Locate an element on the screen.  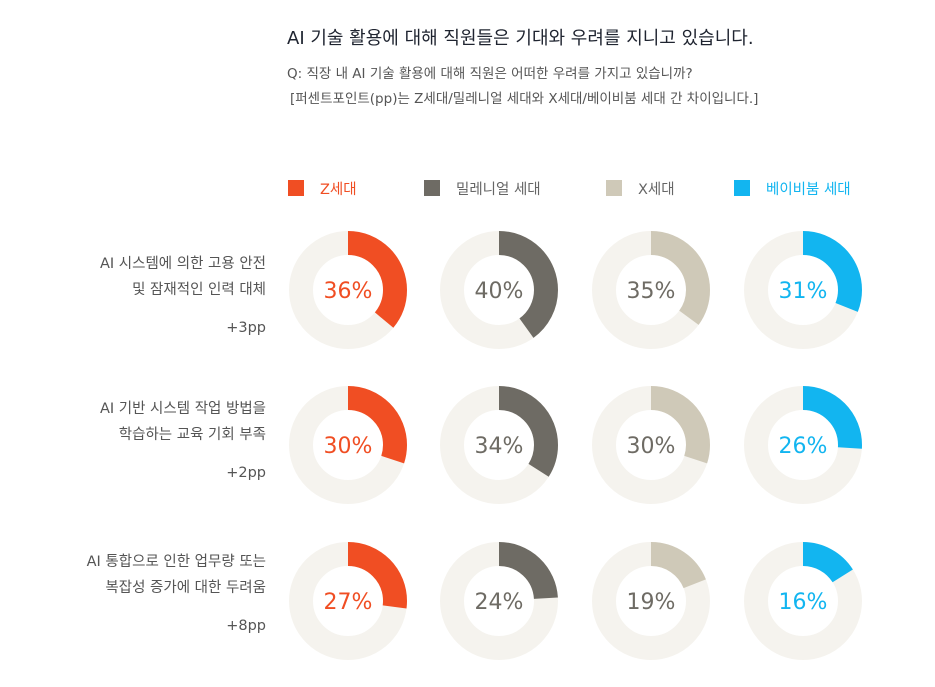
legend-label: Z세대 is located at coordinates (338, 189).